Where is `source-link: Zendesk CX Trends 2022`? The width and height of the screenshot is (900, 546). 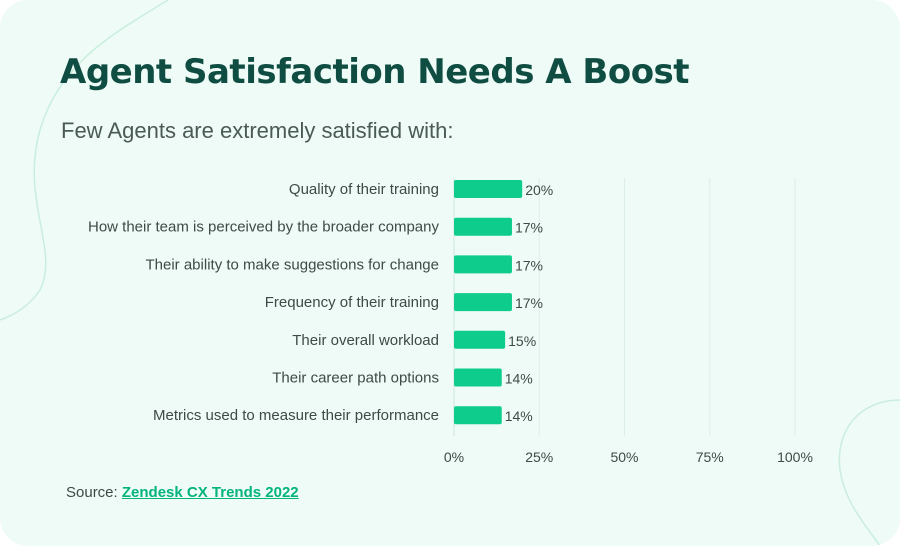
source-link: Zendesk CX Trends 2022 is located at coordinates (210, 492).